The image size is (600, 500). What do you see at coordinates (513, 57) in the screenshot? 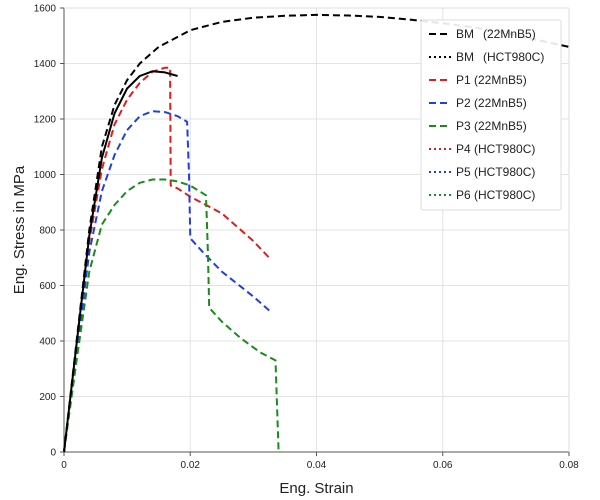
I see `legend-label-suffix: (HCT980C)` at bounding box center [513, 57].